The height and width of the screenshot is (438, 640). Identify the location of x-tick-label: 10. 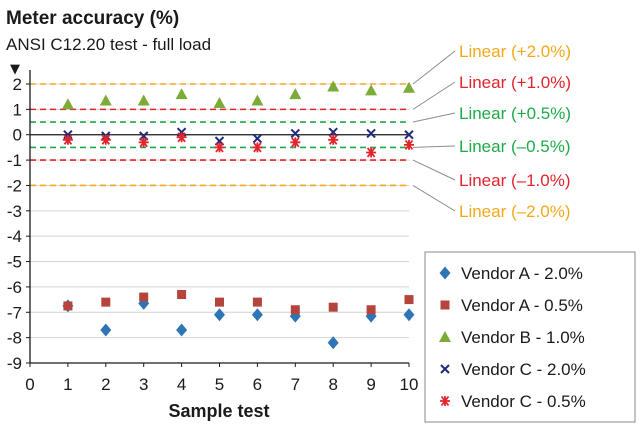
(409, 384).